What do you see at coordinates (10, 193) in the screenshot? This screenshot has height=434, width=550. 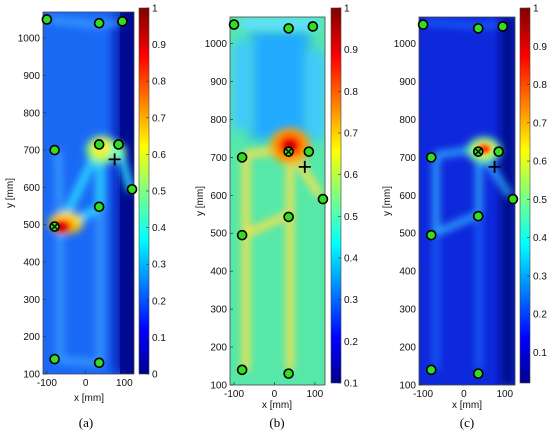 I see `y-axis-label-a: y [mm]` at bounding box center [10, 193].